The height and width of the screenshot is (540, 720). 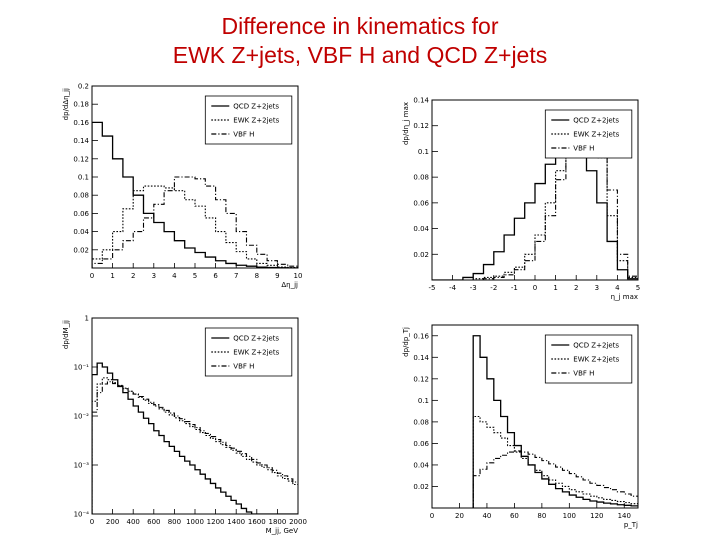 I want to click on x-tick-label: 1400, so click(x=236, y=522).